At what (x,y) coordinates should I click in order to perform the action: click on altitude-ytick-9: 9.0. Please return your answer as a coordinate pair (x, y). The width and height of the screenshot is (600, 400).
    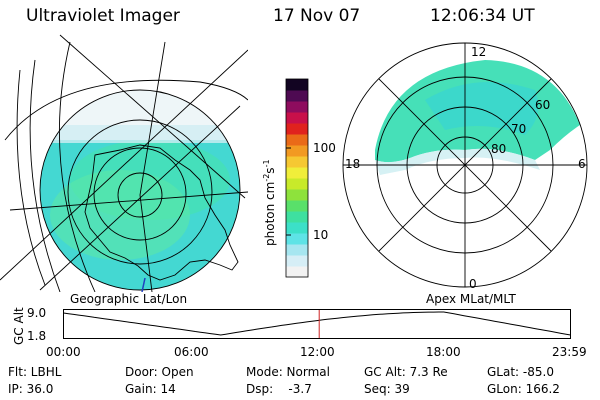
    Looking at the image, I should click on (37, 313).